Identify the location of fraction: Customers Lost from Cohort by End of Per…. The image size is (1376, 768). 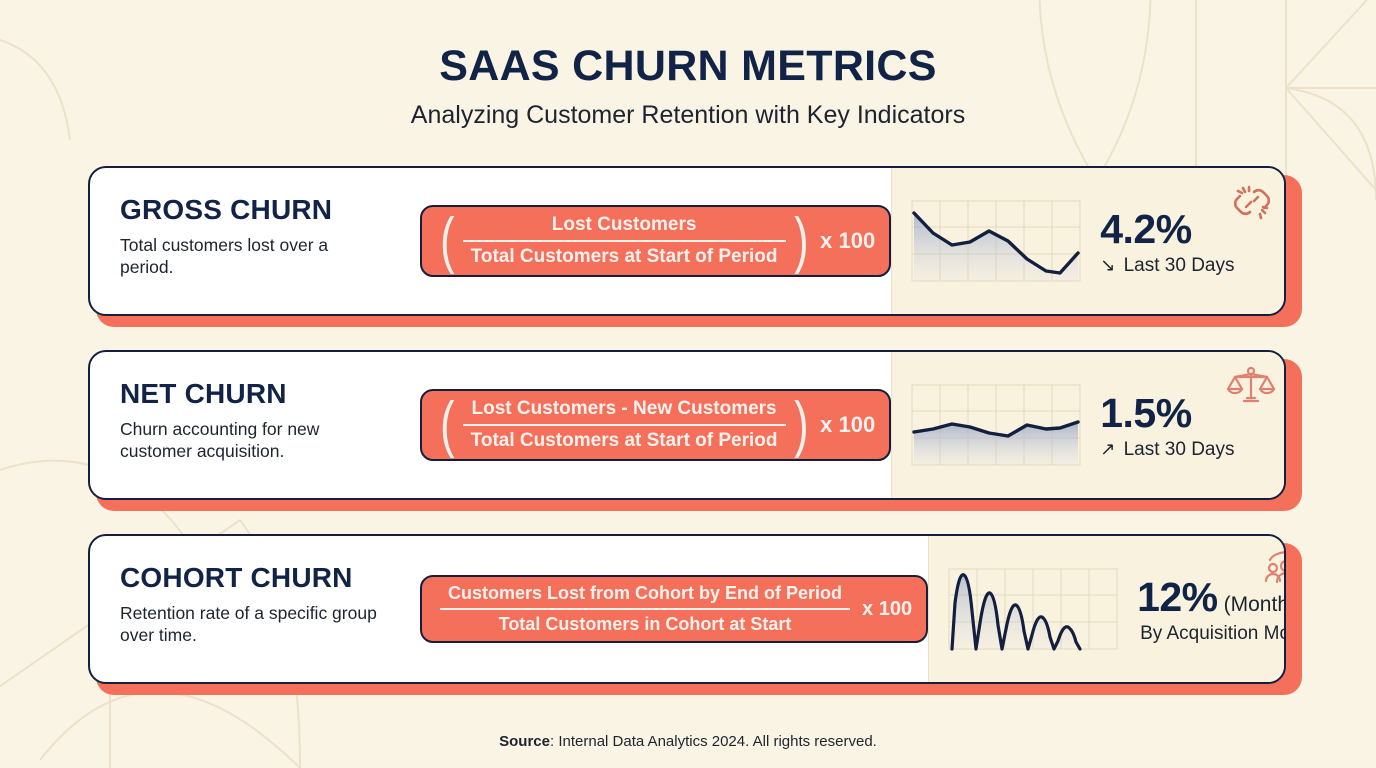
(645, 609).